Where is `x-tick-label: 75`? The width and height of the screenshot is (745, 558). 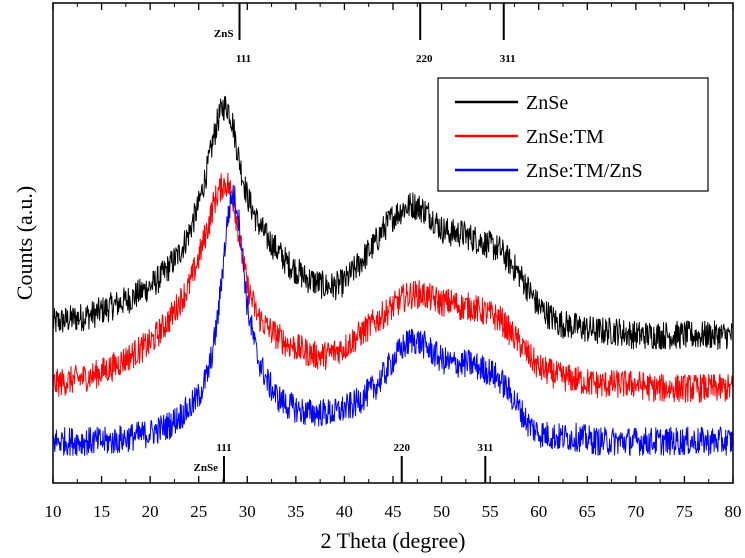
x-tick-label: 75 is located at coordinates (684, 511).